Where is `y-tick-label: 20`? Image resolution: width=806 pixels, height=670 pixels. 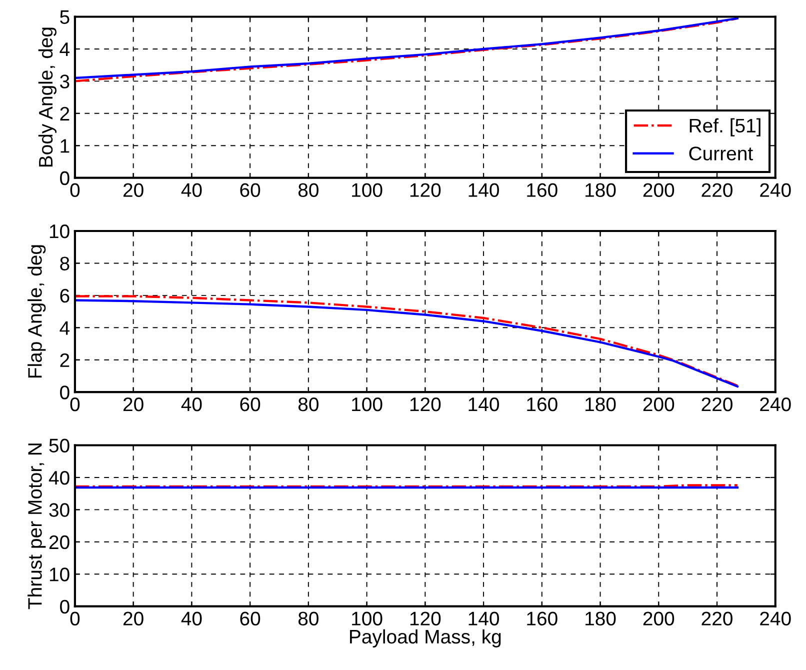
y-tick-label: 20 is located at coordinates (59, 542).